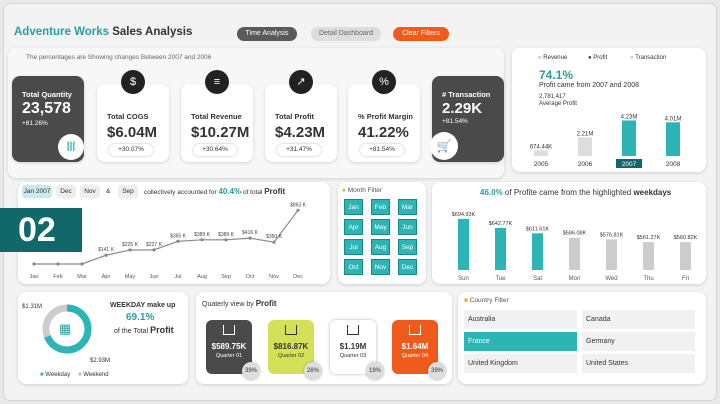  I want to click on quarter-03-card: $1.19M Quarter 03 19%, so click(357, 350).